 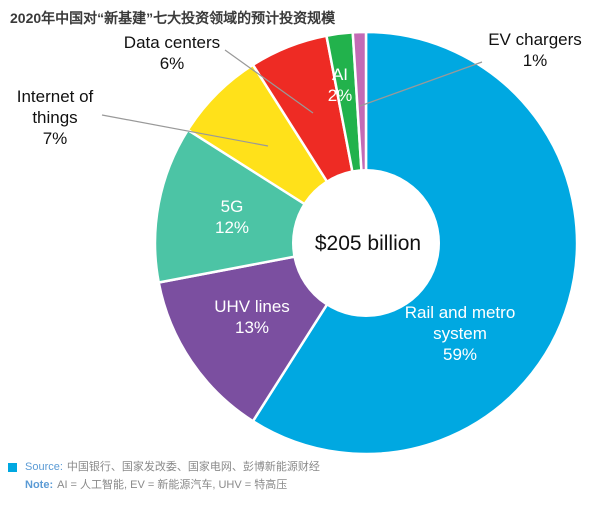 I want to click on leader-line-internet-of-things, so click(x=185, y=130).